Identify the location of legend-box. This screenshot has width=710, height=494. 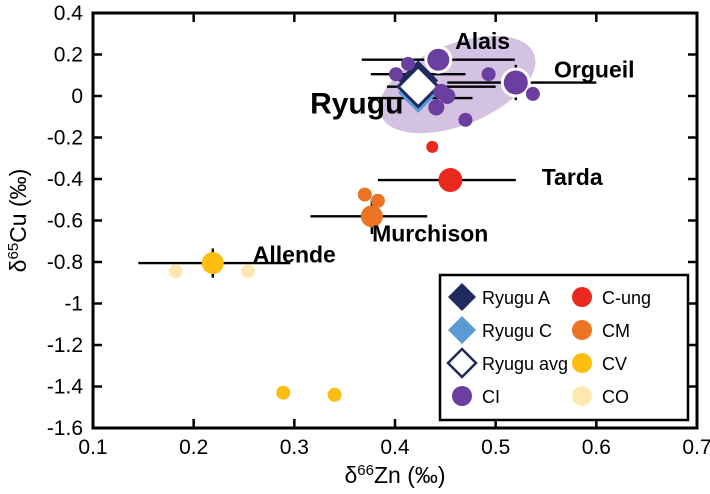
(564, 347).